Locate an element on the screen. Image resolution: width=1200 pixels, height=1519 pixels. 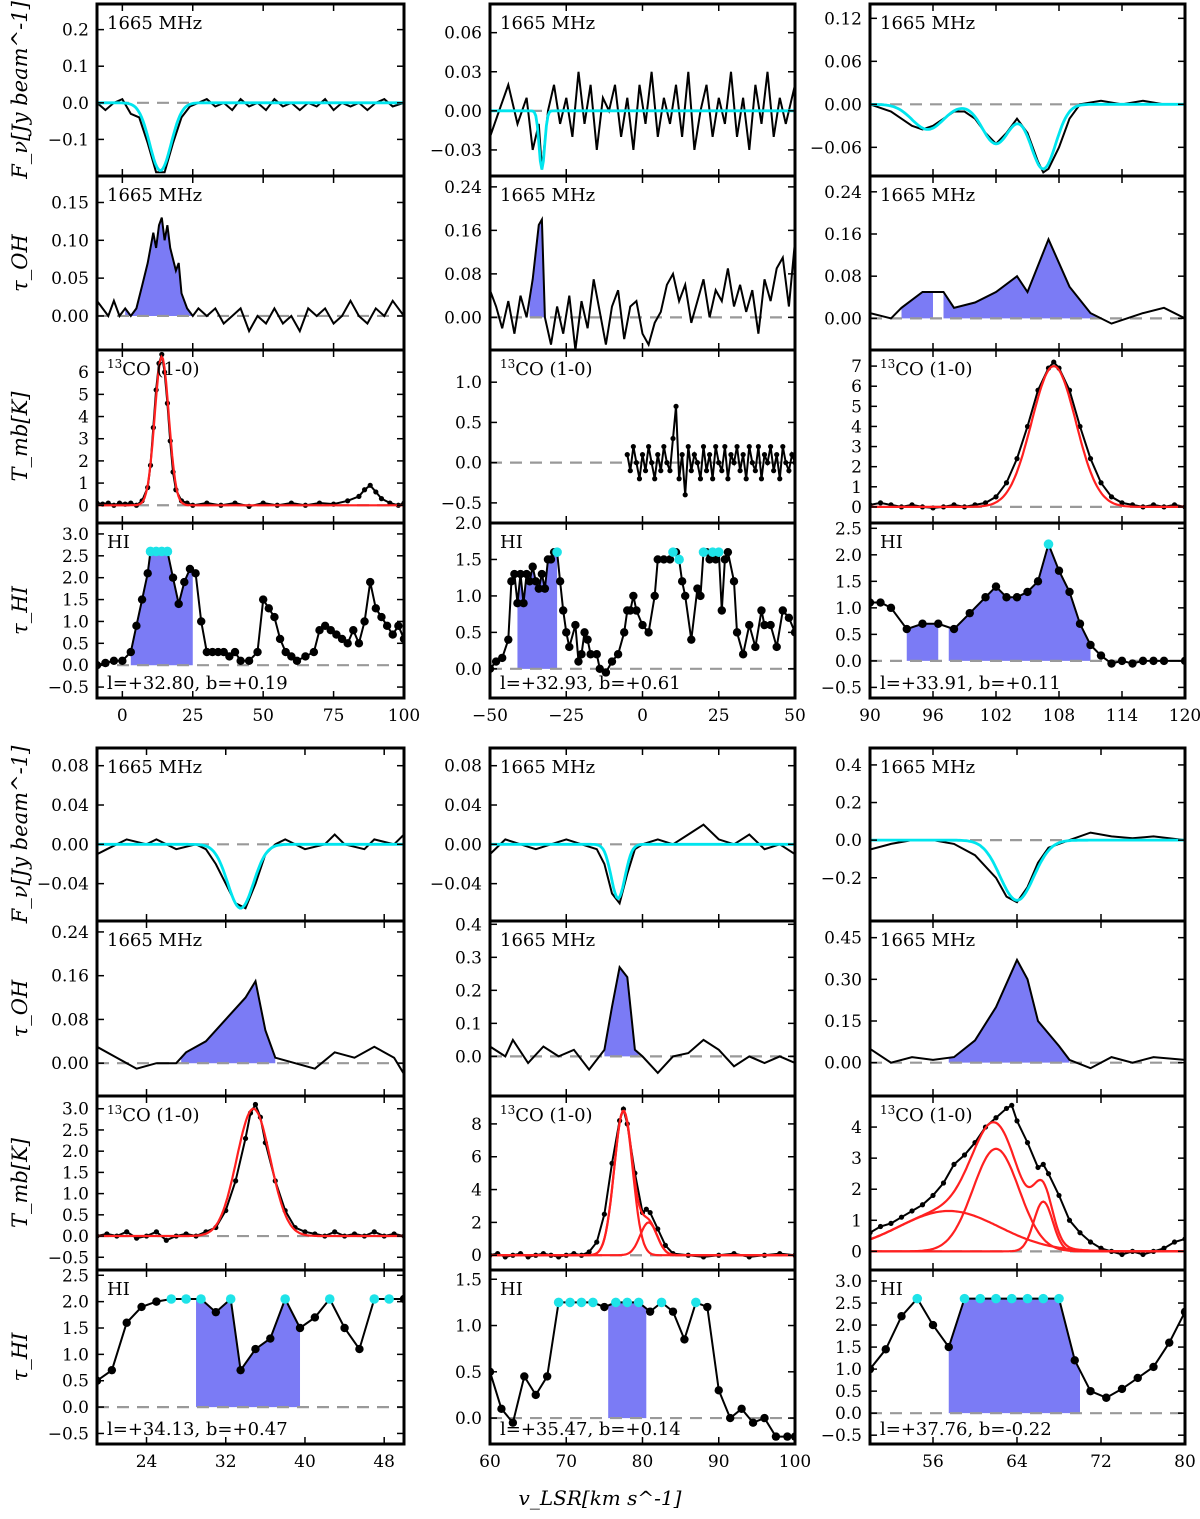
x-tick-label: 120 is located at coordinates (1184, 716).